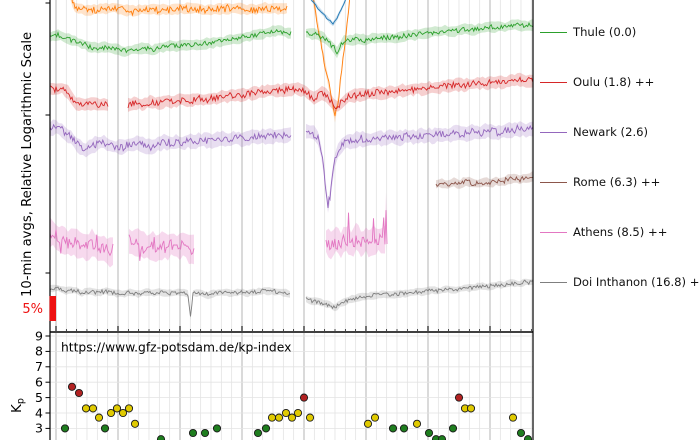 The width and height of the screenshot is (700, 440). Describe the element at coordinates (27, 164) in the screenshot. I see `main-y-axis-label: 10-min avgs, Relative Logarithmic Scale` at that location.